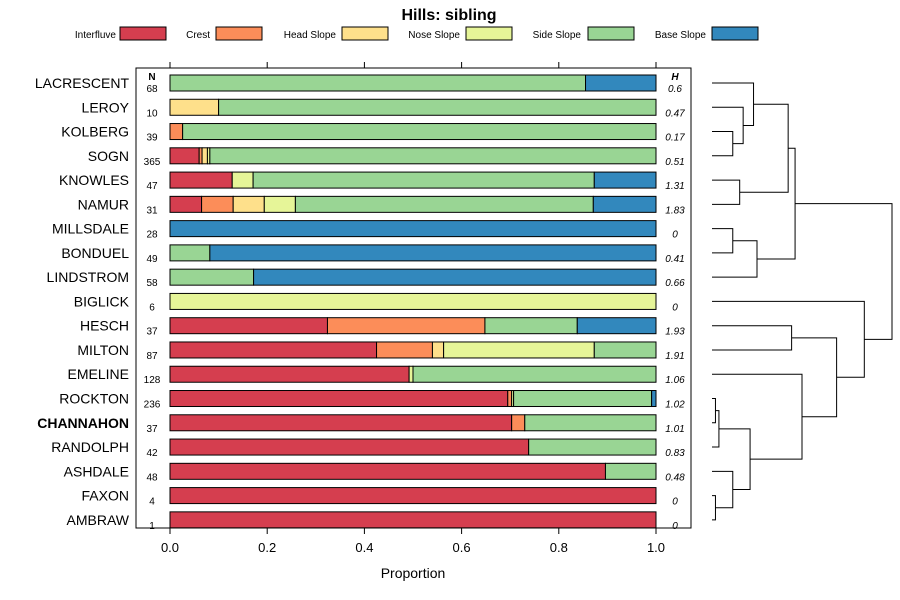 The height and width of the screenshot is (600, 900). Describe the element at coordinates (90, 229) in the screenshot. I see `row-label: MILLSDALE` at that location.